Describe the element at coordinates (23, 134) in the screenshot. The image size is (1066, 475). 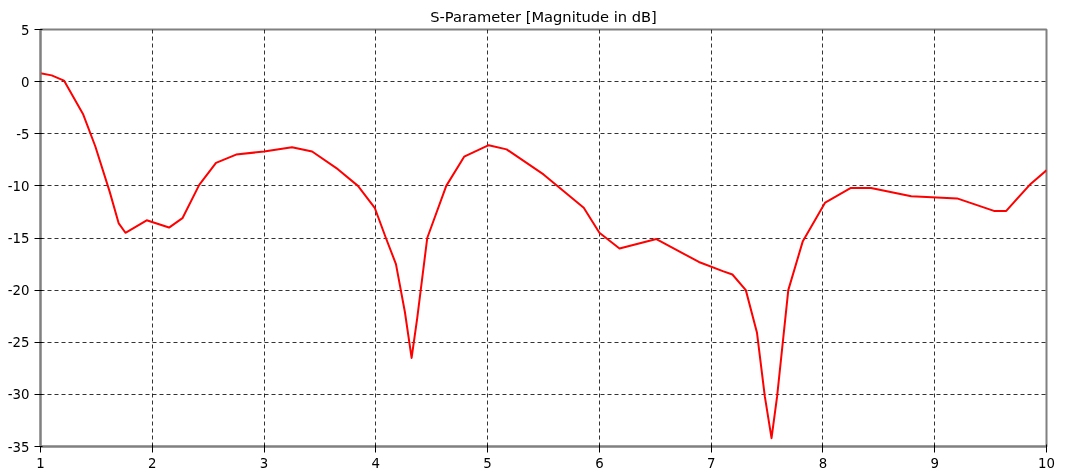
I see `y-tick-label: -5` at that location.